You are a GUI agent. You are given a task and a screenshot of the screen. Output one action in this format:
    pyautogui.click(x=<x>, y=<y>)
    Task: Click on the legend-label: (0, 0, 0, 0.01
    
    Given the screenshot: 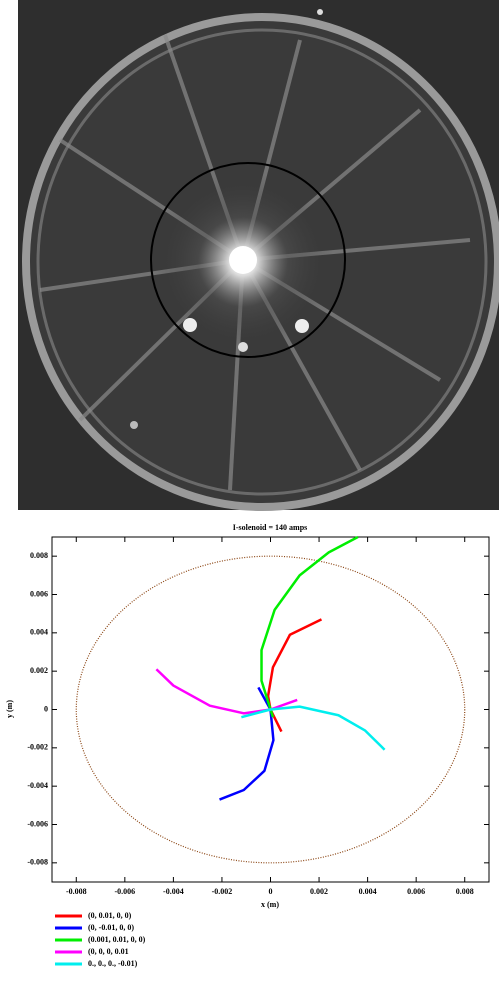 What is the action you would take?
    pyautogui.click(x=108, y=951)
    